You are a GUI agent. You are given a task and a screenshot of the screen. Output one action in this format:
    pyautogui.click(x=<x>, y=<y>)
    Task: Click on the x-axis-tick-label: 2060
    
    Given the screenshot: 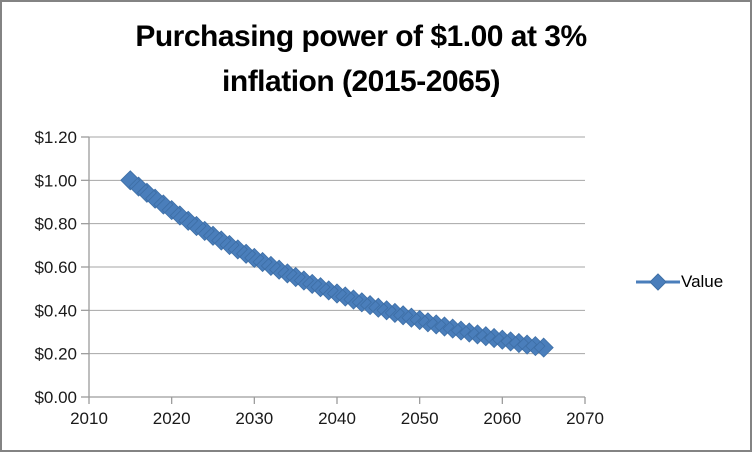 What is the action you would take?
    pyautogui.click(x=502, y=418)
    